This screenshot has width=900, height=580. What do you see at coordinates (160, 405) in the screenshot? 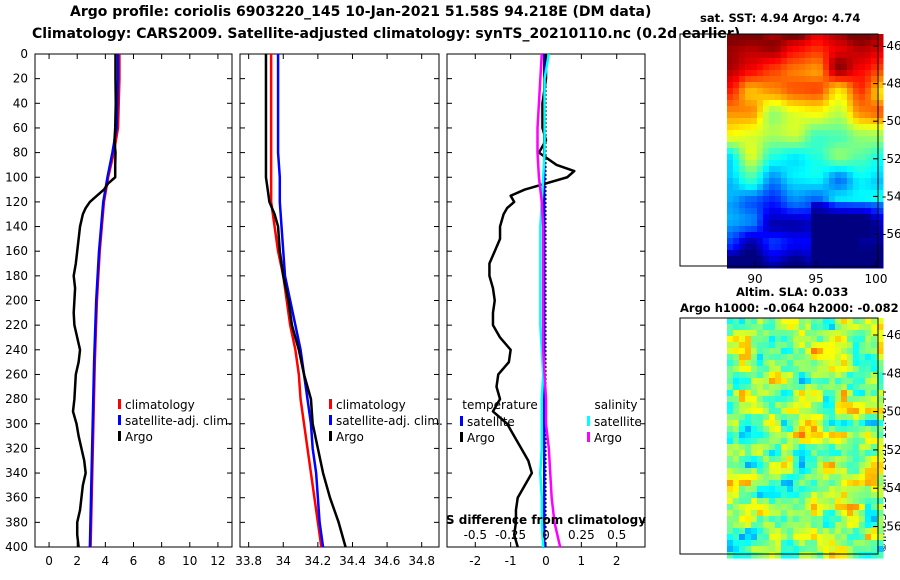
I see `legend-label: climatology` at bounding box center [160, 405].